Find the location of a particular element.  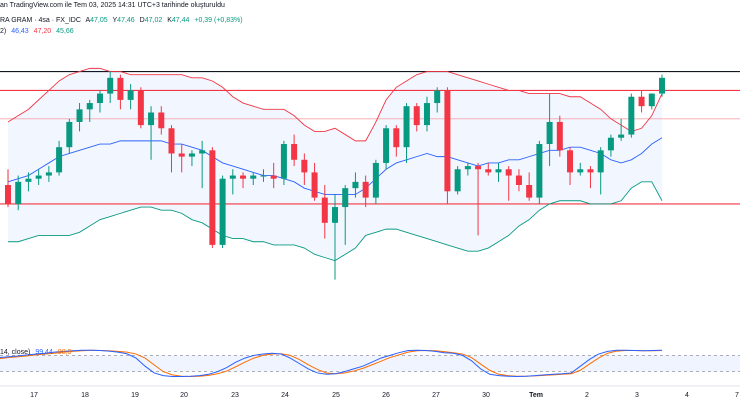

x-tick-label: 25 is located at coordinates (336, 395).